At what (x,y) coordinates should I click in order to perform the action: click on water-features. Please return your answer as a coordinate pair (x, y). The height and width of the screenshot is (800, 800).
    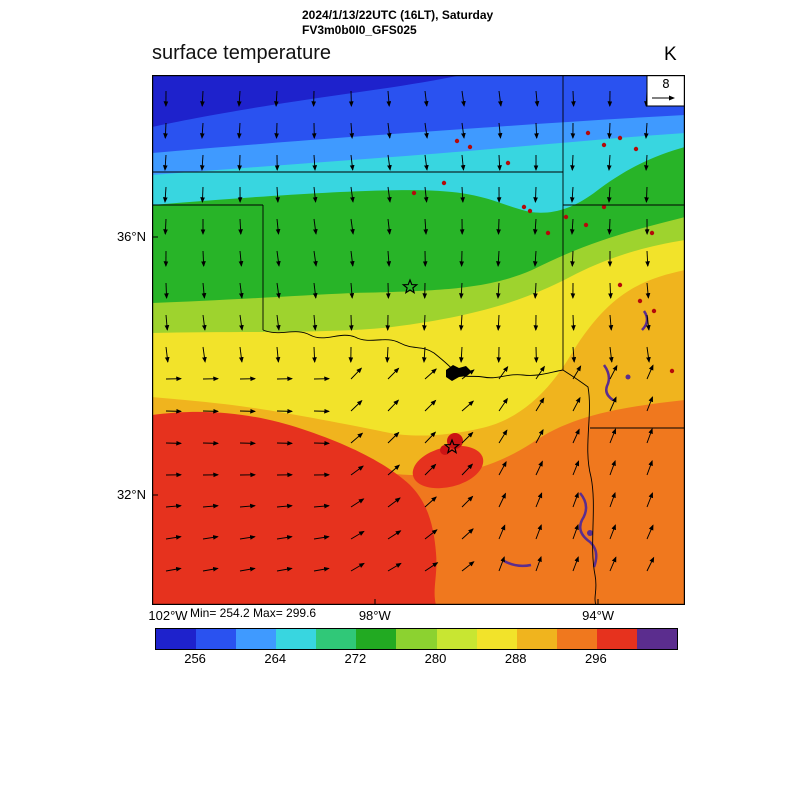
    Looking at the image, I should click on (547, 439).